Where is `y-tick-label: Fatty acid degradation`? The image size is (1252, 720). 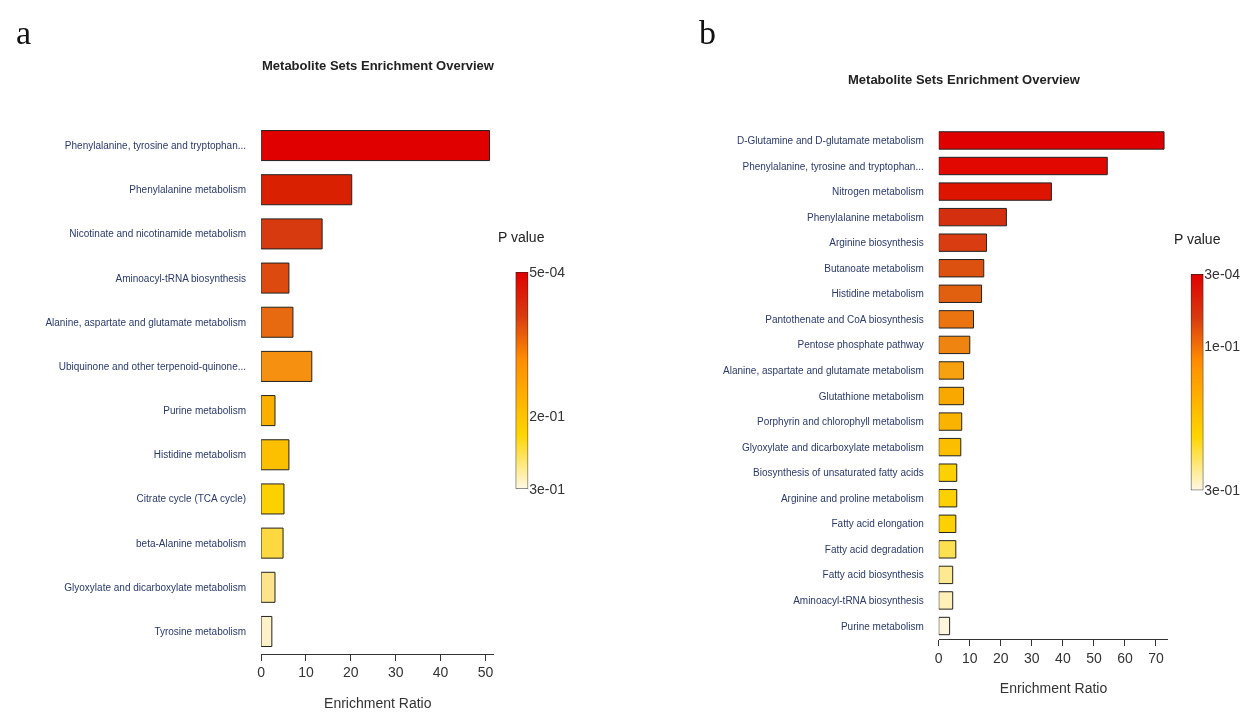 y-tick-label: Fatty acid degradation is located at coordinates (874, 549).